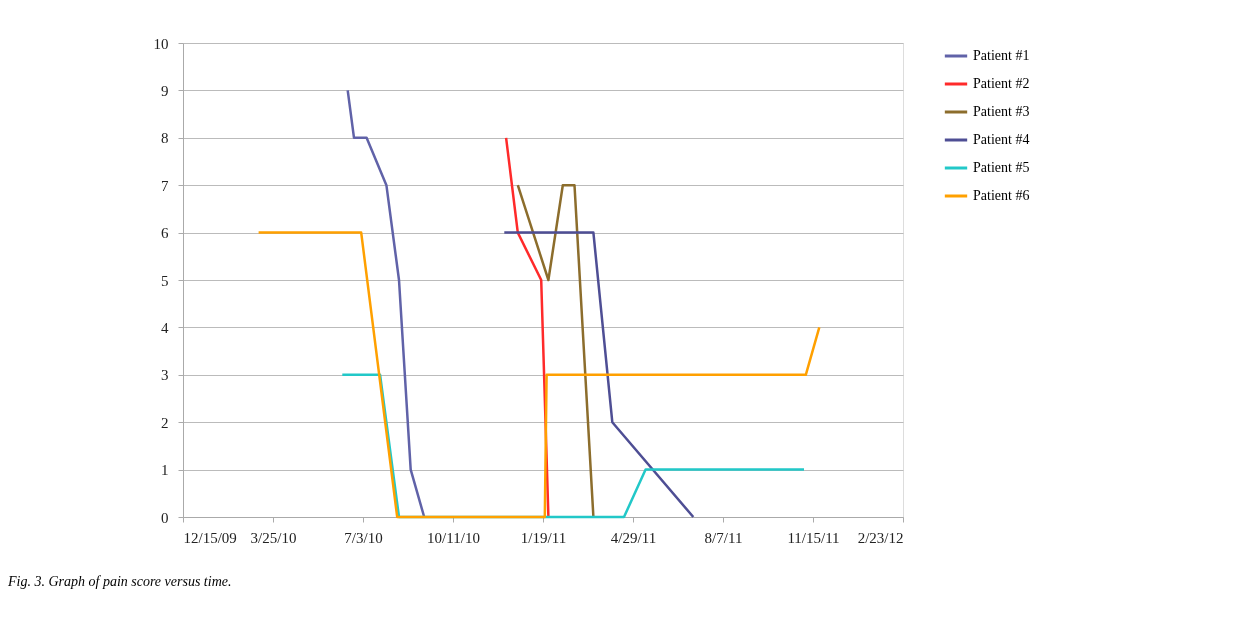 The height and width of the screenshot is (634, 1248). Describe the element at coordinates (165, 327) in the screenshot. I see `y-tick-label: 4` at that location.